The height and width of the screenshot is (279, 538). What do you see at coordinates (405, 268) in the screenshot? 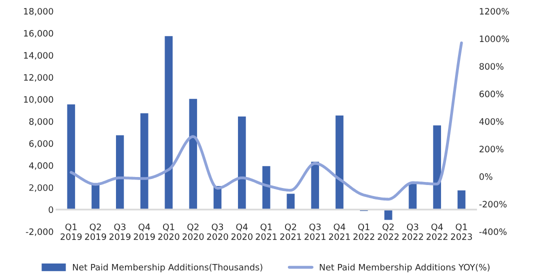
I see `legend-label: Net Paid Membership Additions YOY(%)` at bounding box center [405, 268].